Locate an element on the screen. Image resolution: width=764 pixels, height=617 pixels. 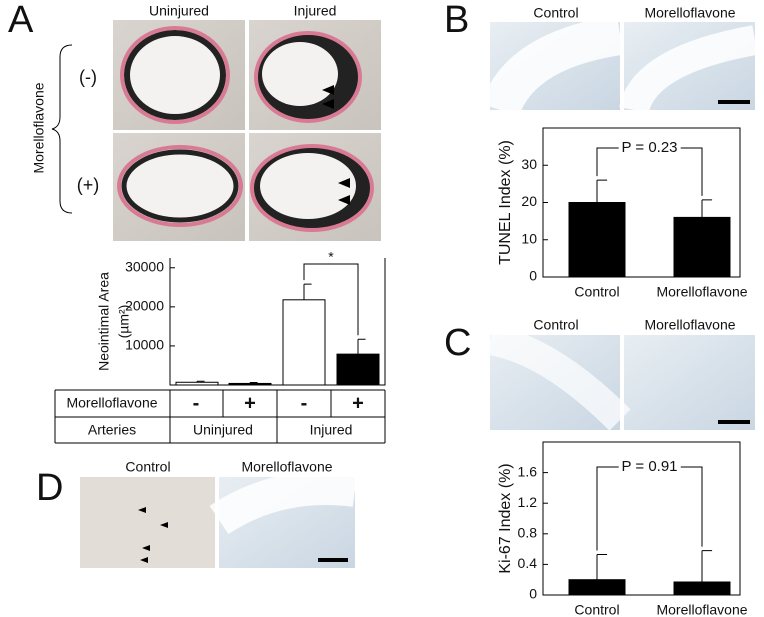
y-tick-label: 20000 is located at coordinates (144, 306).